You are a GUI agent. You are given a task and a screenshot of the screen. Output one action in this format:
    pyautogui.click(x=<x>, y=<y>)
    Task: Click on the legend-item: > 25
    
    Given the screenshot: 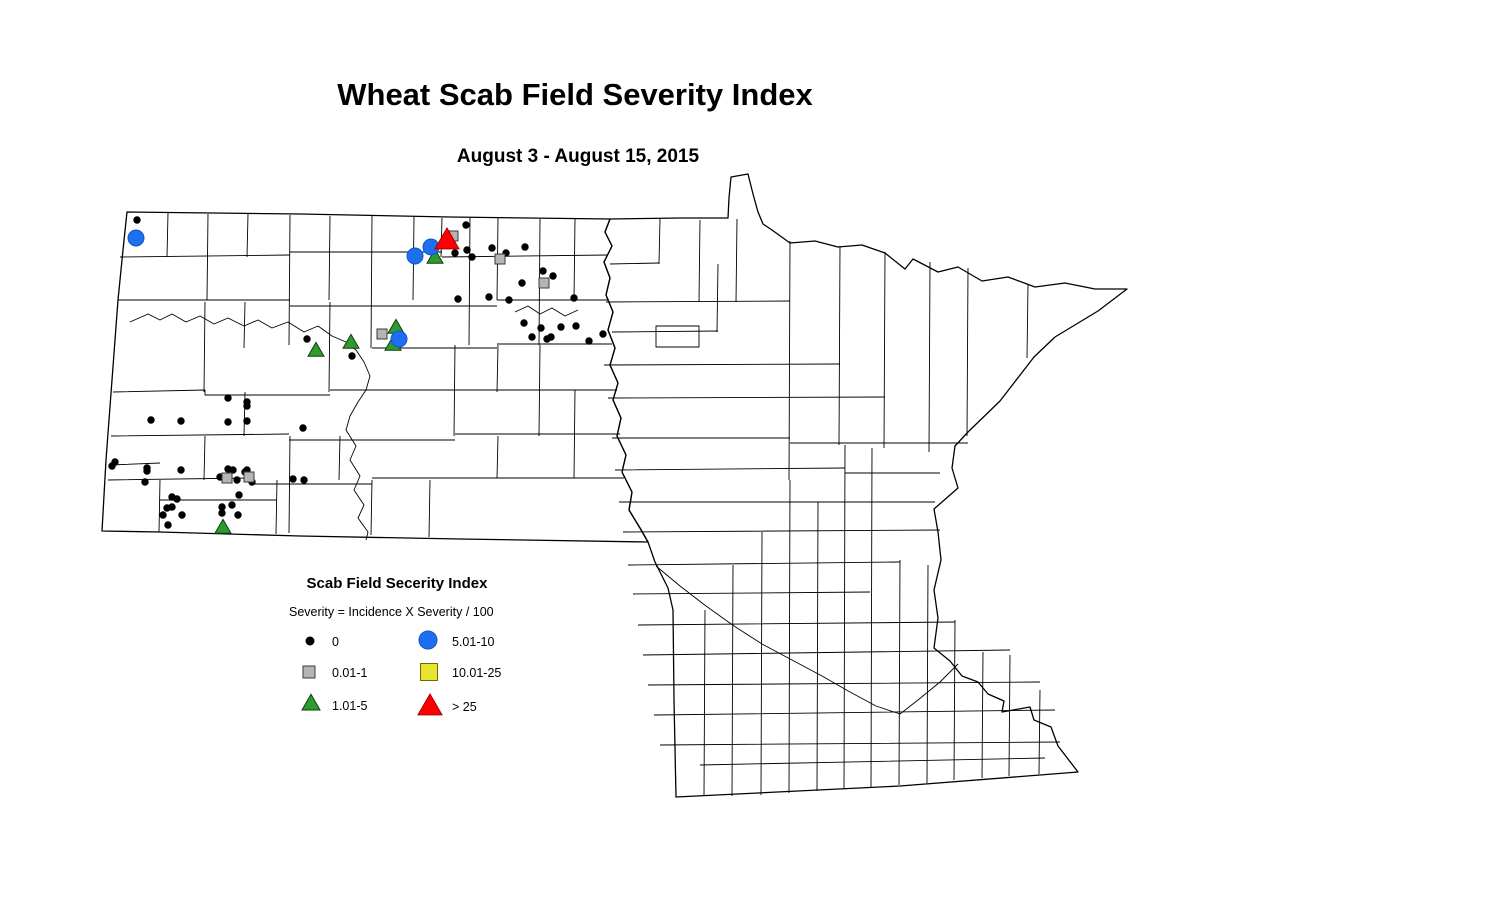 What is the action you would take?
    pyautogui.click(x=447, y=704)
    